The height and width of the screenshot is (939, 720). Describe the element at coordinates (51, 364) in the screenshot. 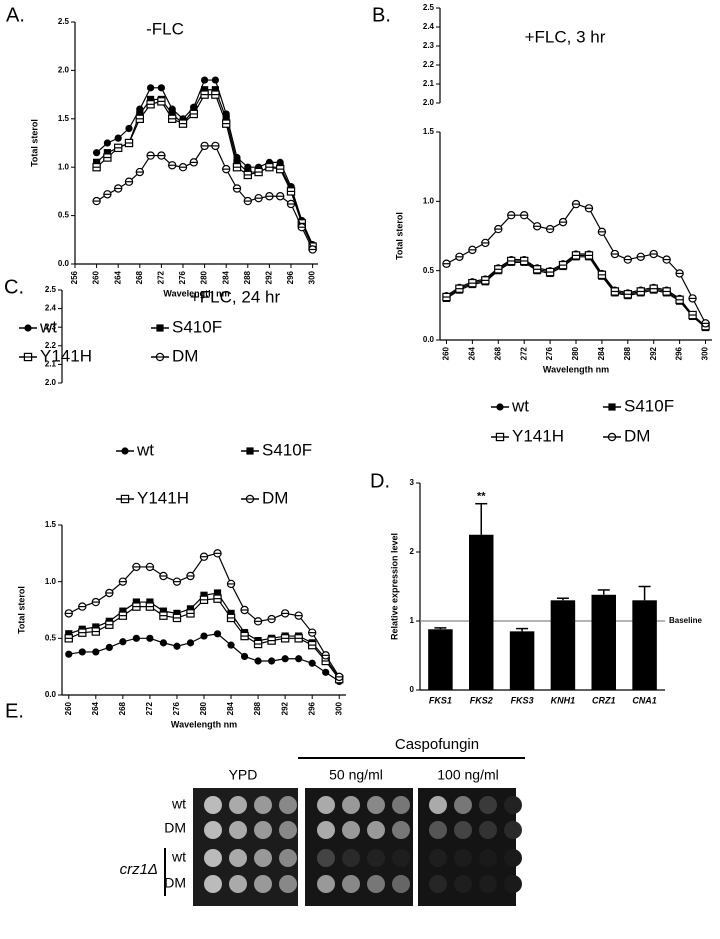

I see `y-tick-label: 2.1` at that location.